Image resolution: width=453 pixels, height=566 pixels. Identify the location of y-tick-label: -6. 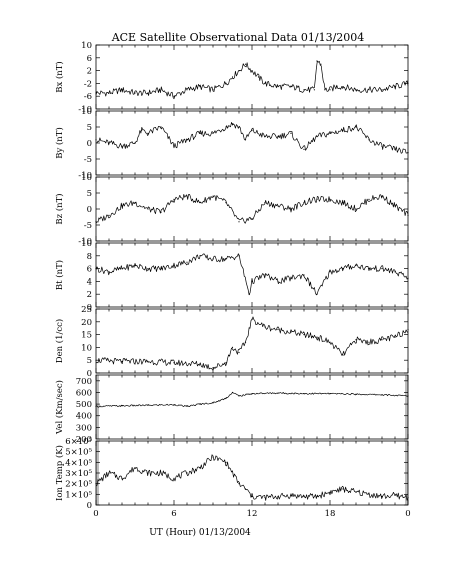
(88, 97).